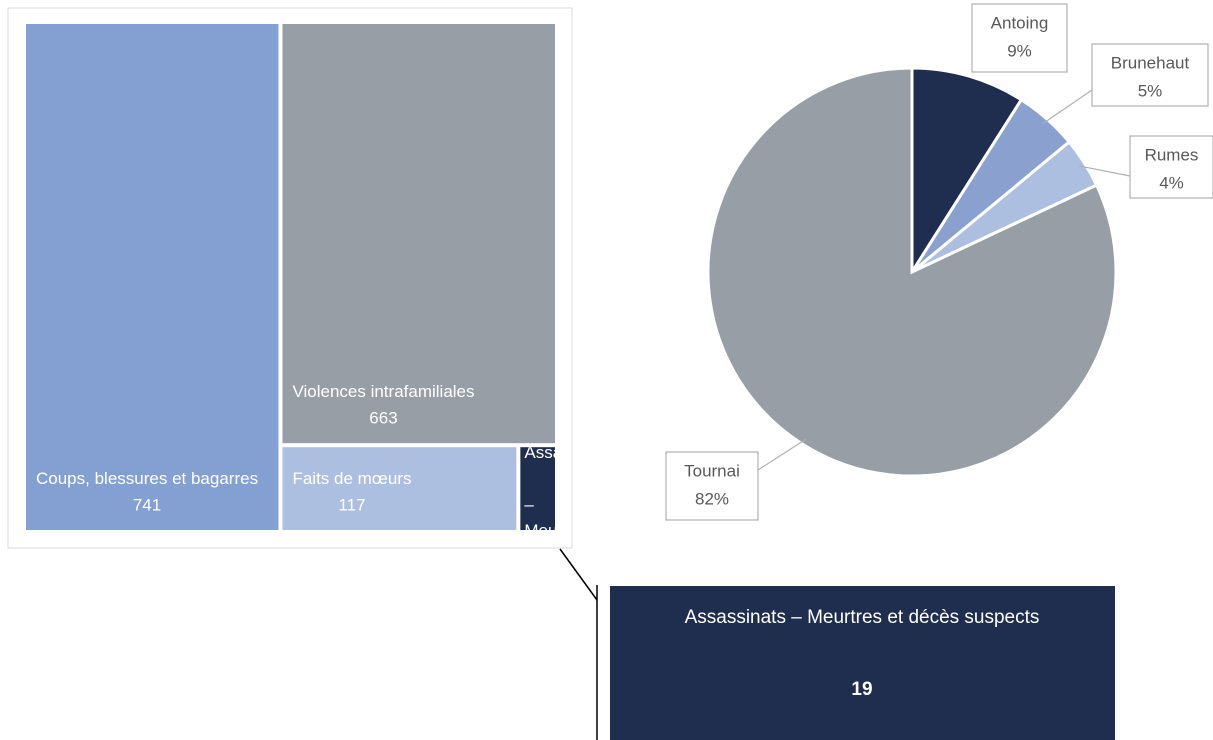 This screenshot has width=1213, height=740. Describe the element at coordinates (147, 504) in the screenshot. I see `tile-value: 741` at that location.